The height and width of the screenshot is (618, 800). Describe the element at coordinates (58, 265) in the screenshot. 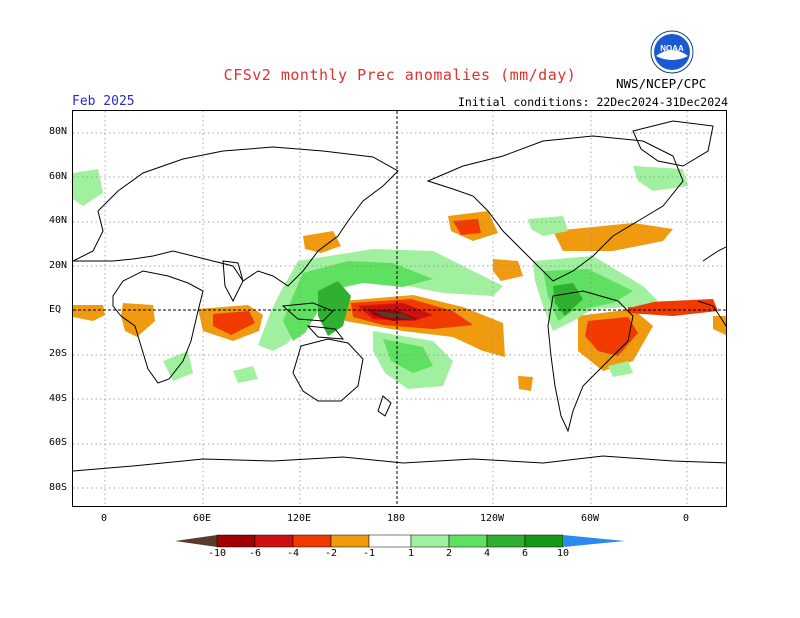

I see `lat-label-20n: 20N` at that location.